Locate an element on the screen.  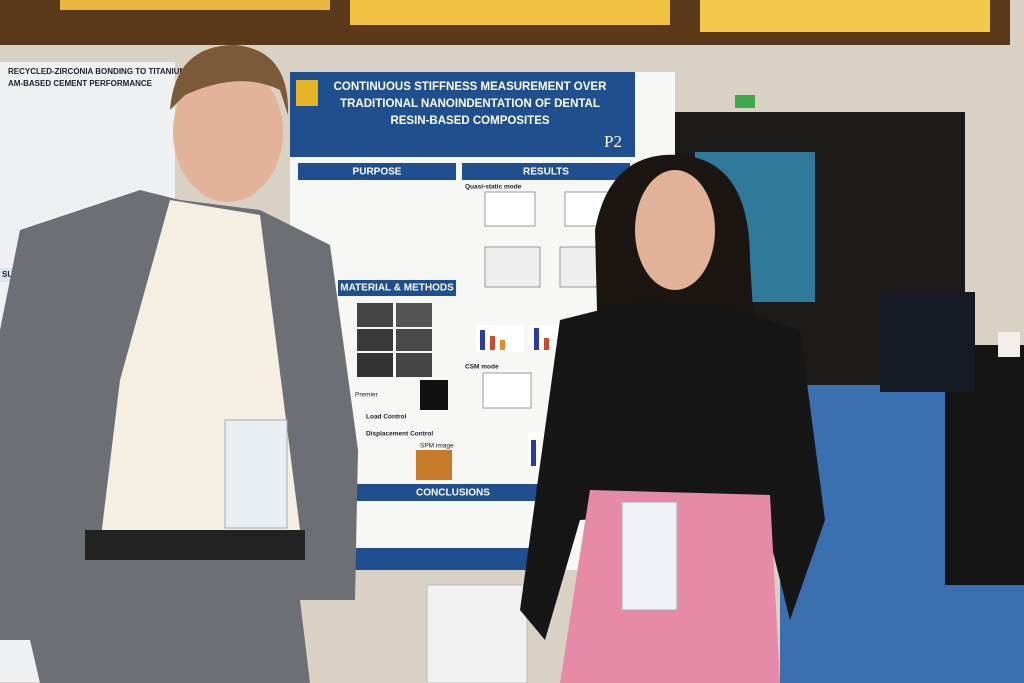
poster-label: SPM image is located at coordinates (437, 446).